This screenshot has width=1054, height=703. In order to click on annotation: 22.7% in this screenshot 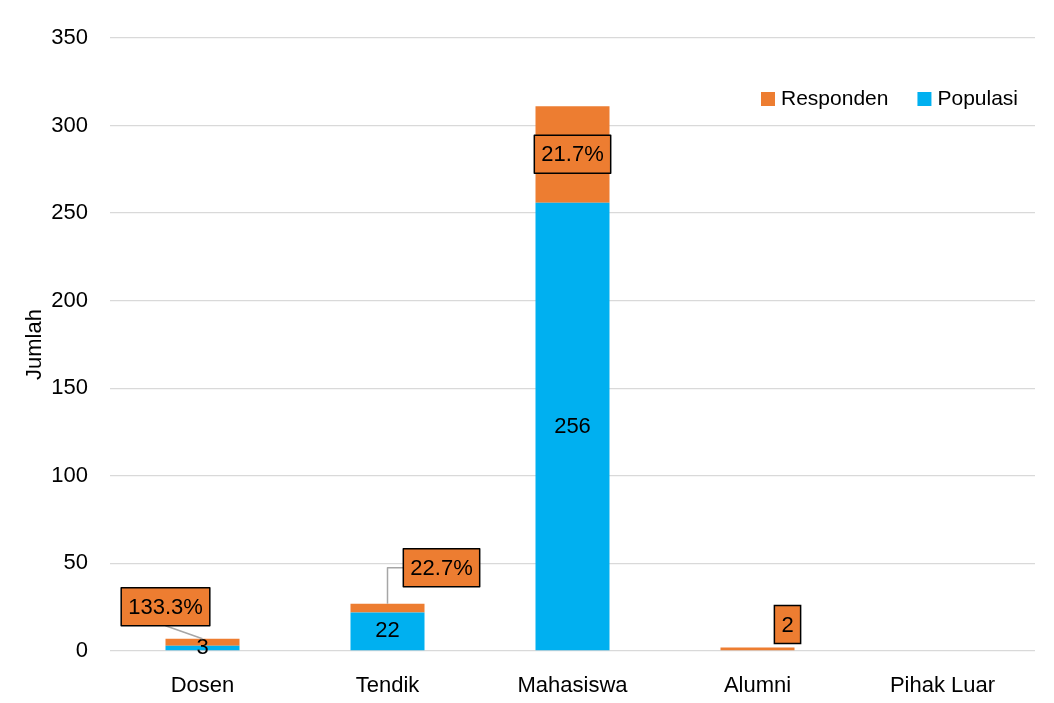, I will do `click(441, 567)`.